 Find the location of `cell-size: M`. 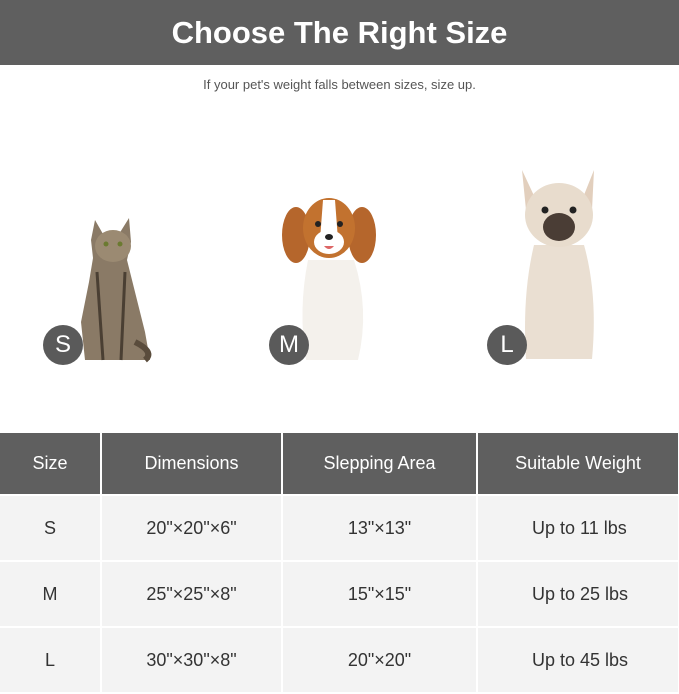

cell-size: M is located at coordinates (51, 594).